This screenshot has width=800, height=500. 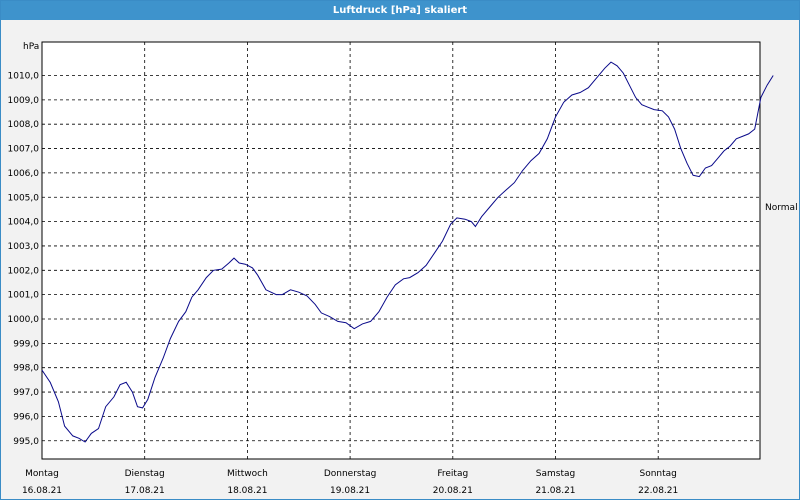 What do you see at coordinates (24, 174) in the screenshot?
I see `y-tick-label: 1006,0` at bounding box center [24, 174].